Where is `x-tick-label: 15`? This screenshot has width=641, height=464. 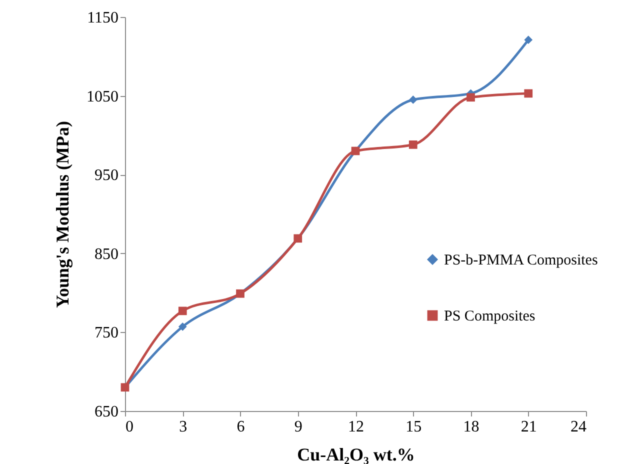 x-tick-label: 15 is located at coordinates (414, 427).